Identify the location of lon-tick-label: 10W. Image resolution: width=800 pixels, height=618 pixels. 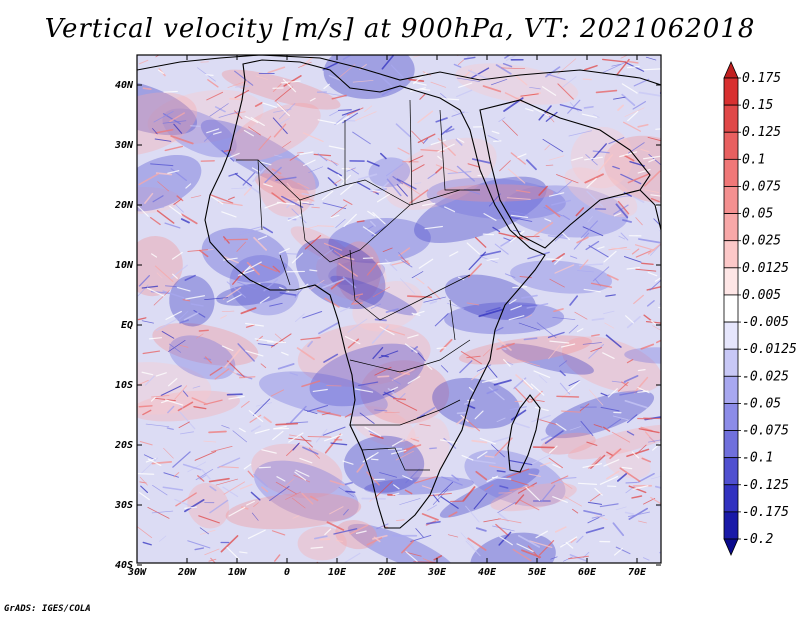
(237, 572).